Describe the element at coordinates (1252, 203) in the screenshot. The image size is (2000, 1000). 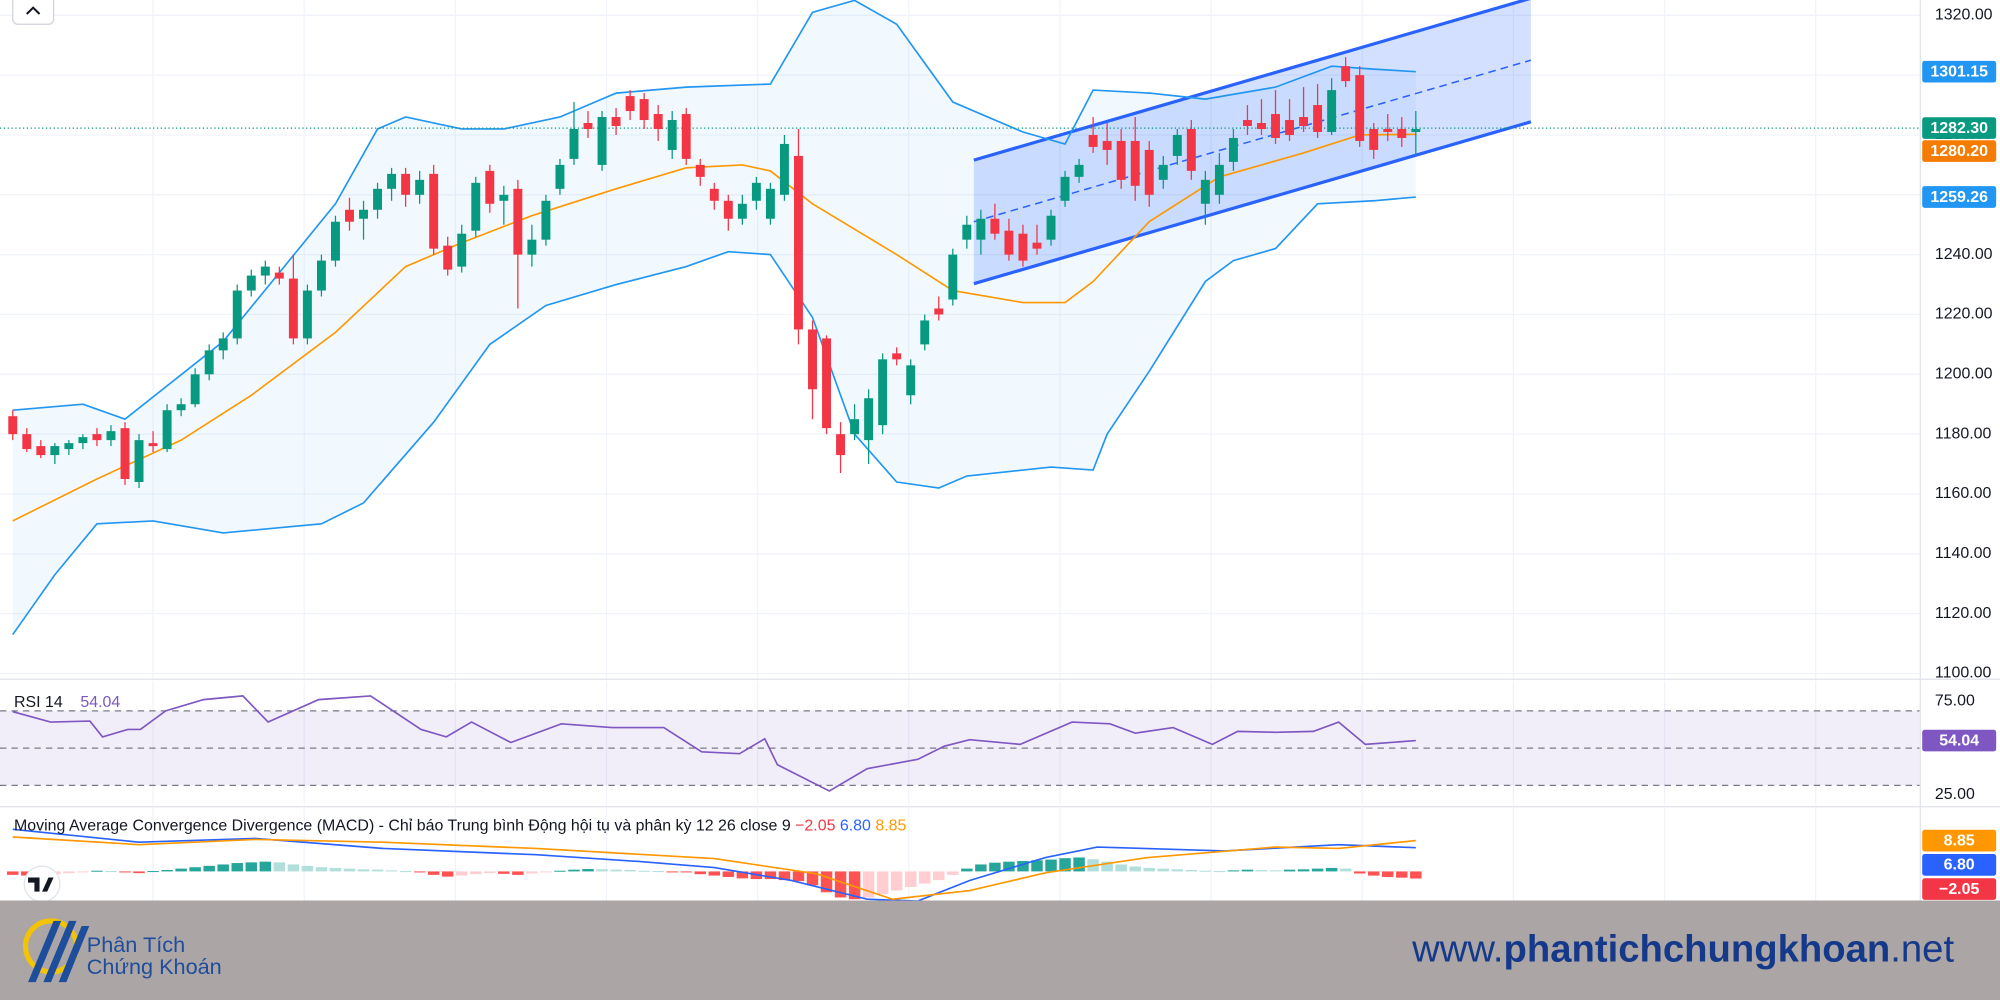
I see `channel-lower` at that location.